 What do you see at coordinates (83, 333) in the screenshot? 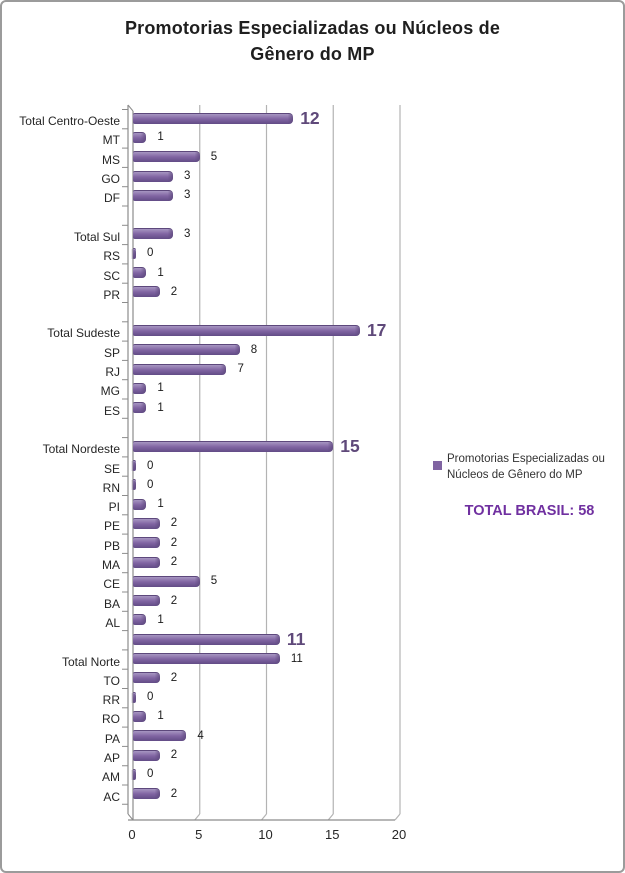
I see `category-label: Total Sudeste` at bounding box center [83, 333].